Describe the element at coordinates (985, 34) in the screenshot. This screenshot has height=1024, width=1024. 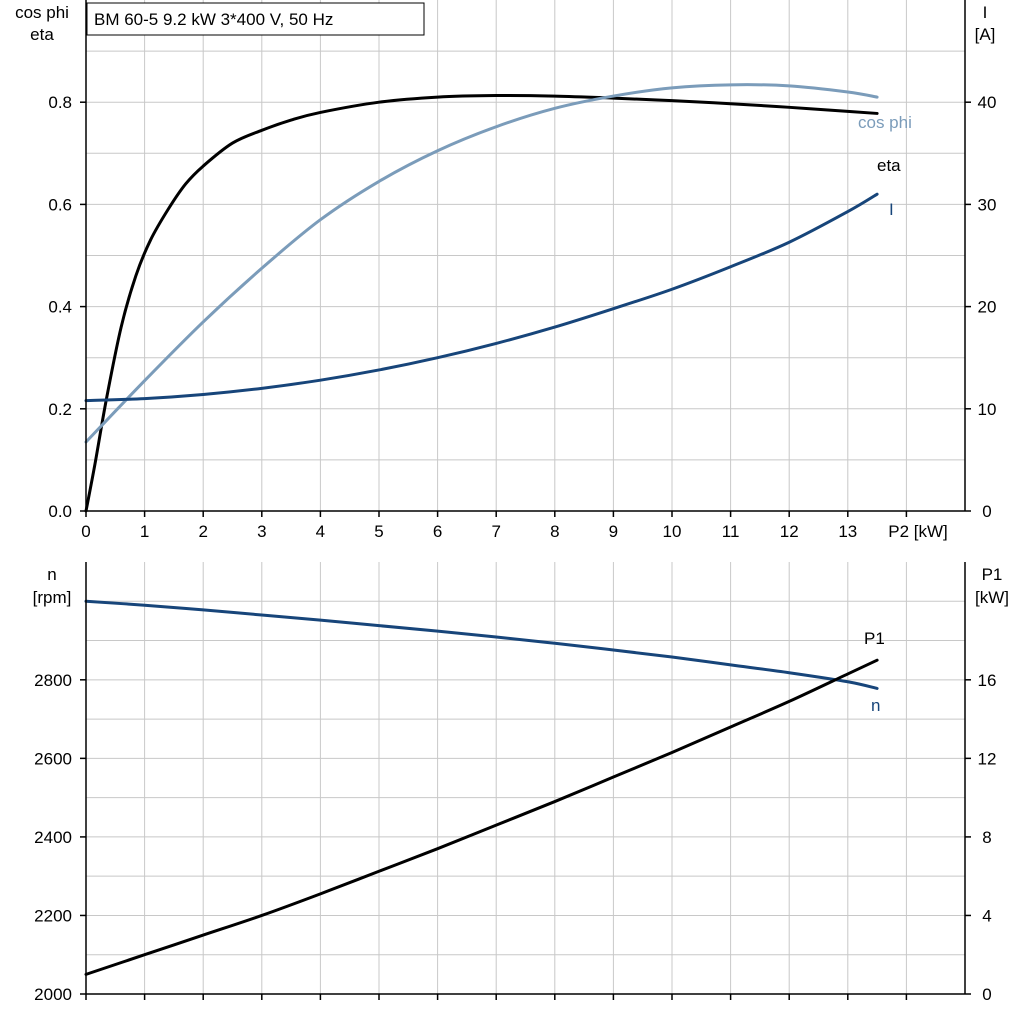
I see `top-right-axis-label-2: [A]` at that location.